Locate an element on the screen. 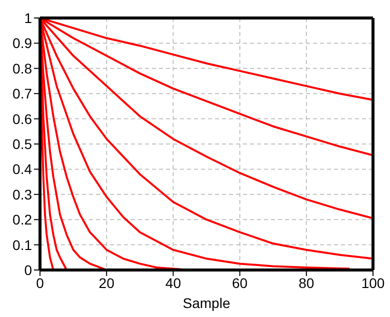 This screenshot has height=317, width=390. y-tick-label: 0.3 is located at coordinates (22, 194).